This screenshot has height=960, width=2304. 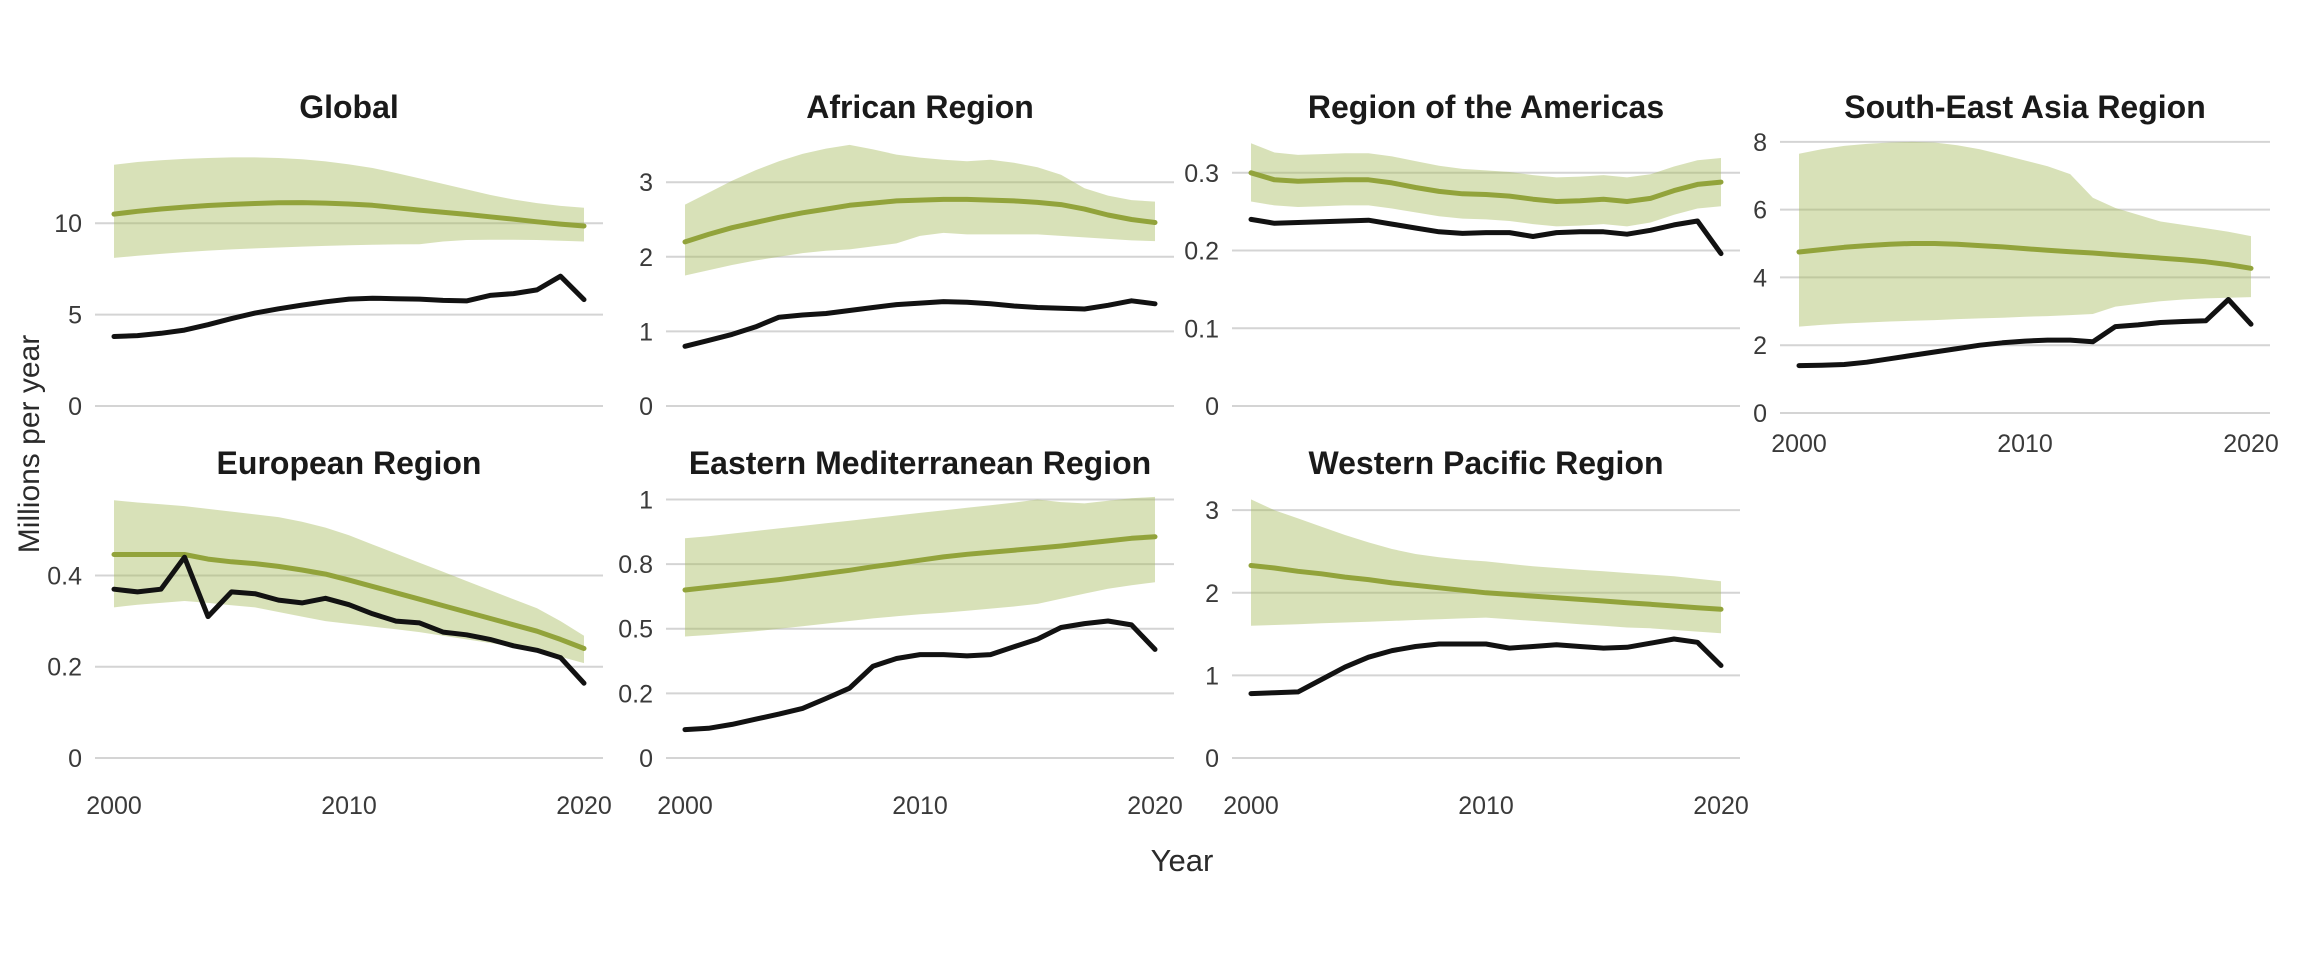 What do you see at coordinates (906, 282) in the screenshot?
I see `panel-chart: 0 1 2 3` at bounding box center [906, 282].